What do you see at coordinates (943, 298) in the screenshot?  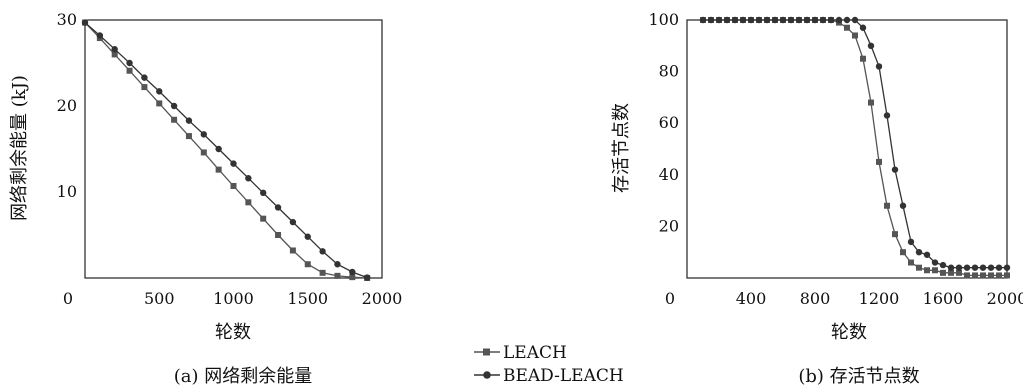 I see `chart-b-xtick-label: 1600` at bounding box center [943, 298].